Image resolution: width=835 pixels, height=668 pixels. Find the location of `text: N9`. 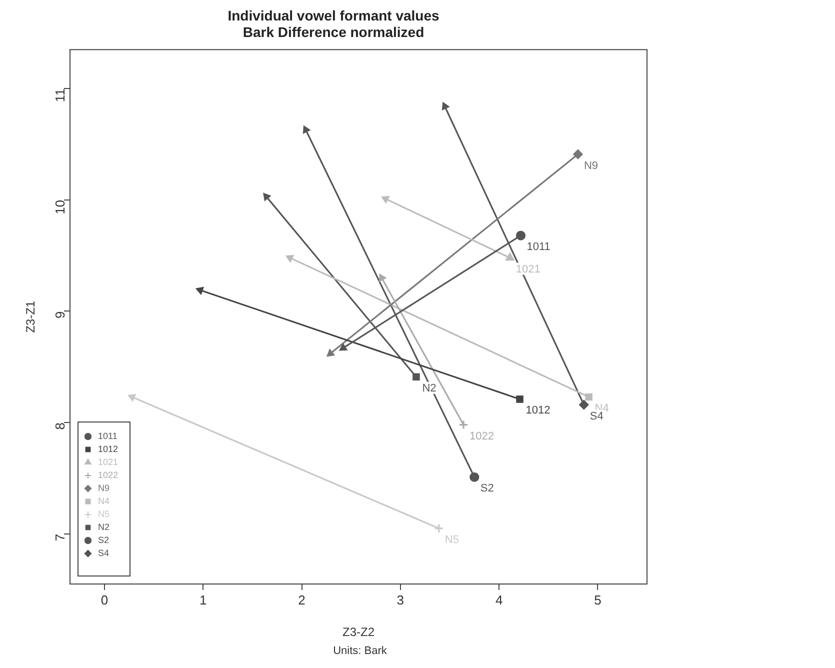

text: N9 is located at coordinates (591, 166).